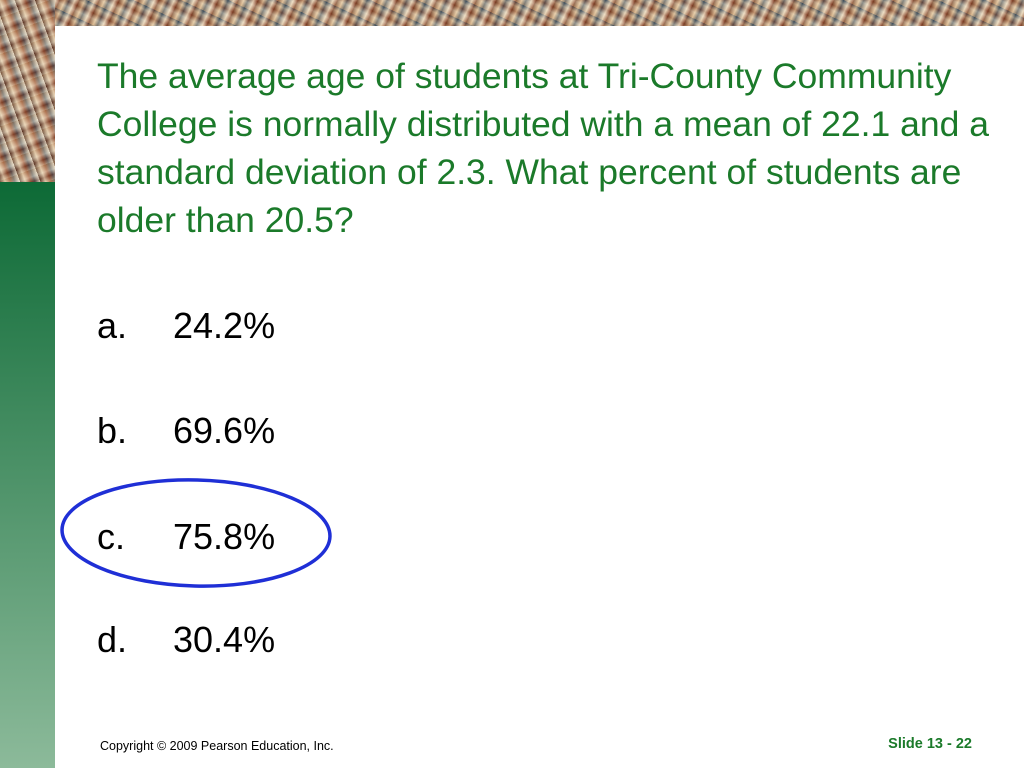 This screenshot has height=768, width=1024. What do you see at coordinates (224, 325) in the screenshot?
I see `option-value: 24.2%` at bounding box center [224, 325].